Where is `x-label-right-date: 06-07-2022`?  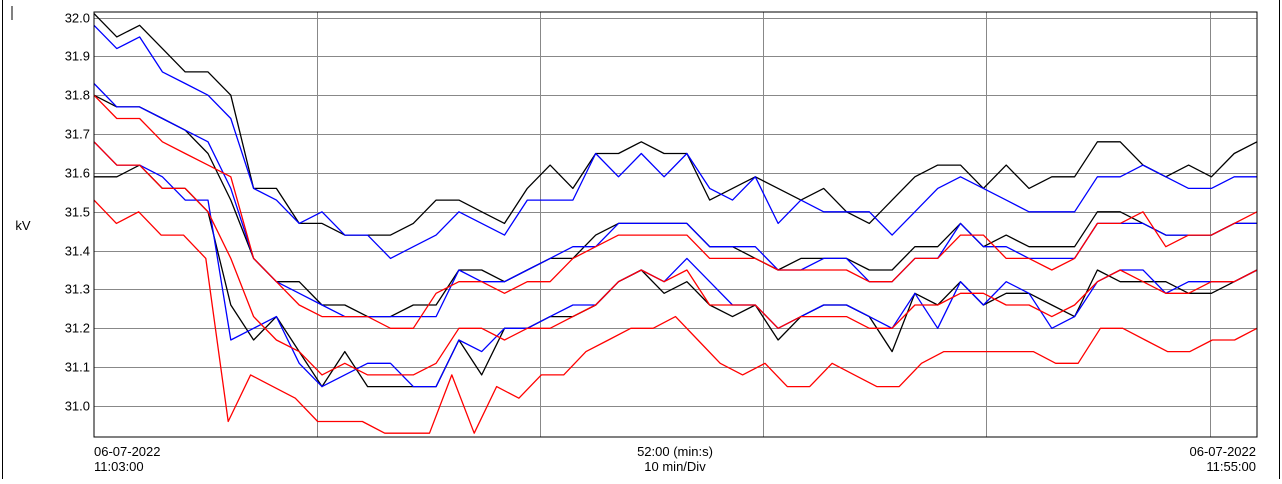
x-label-right-date: 06-07-2022 is located at coordinates (1223, 451).